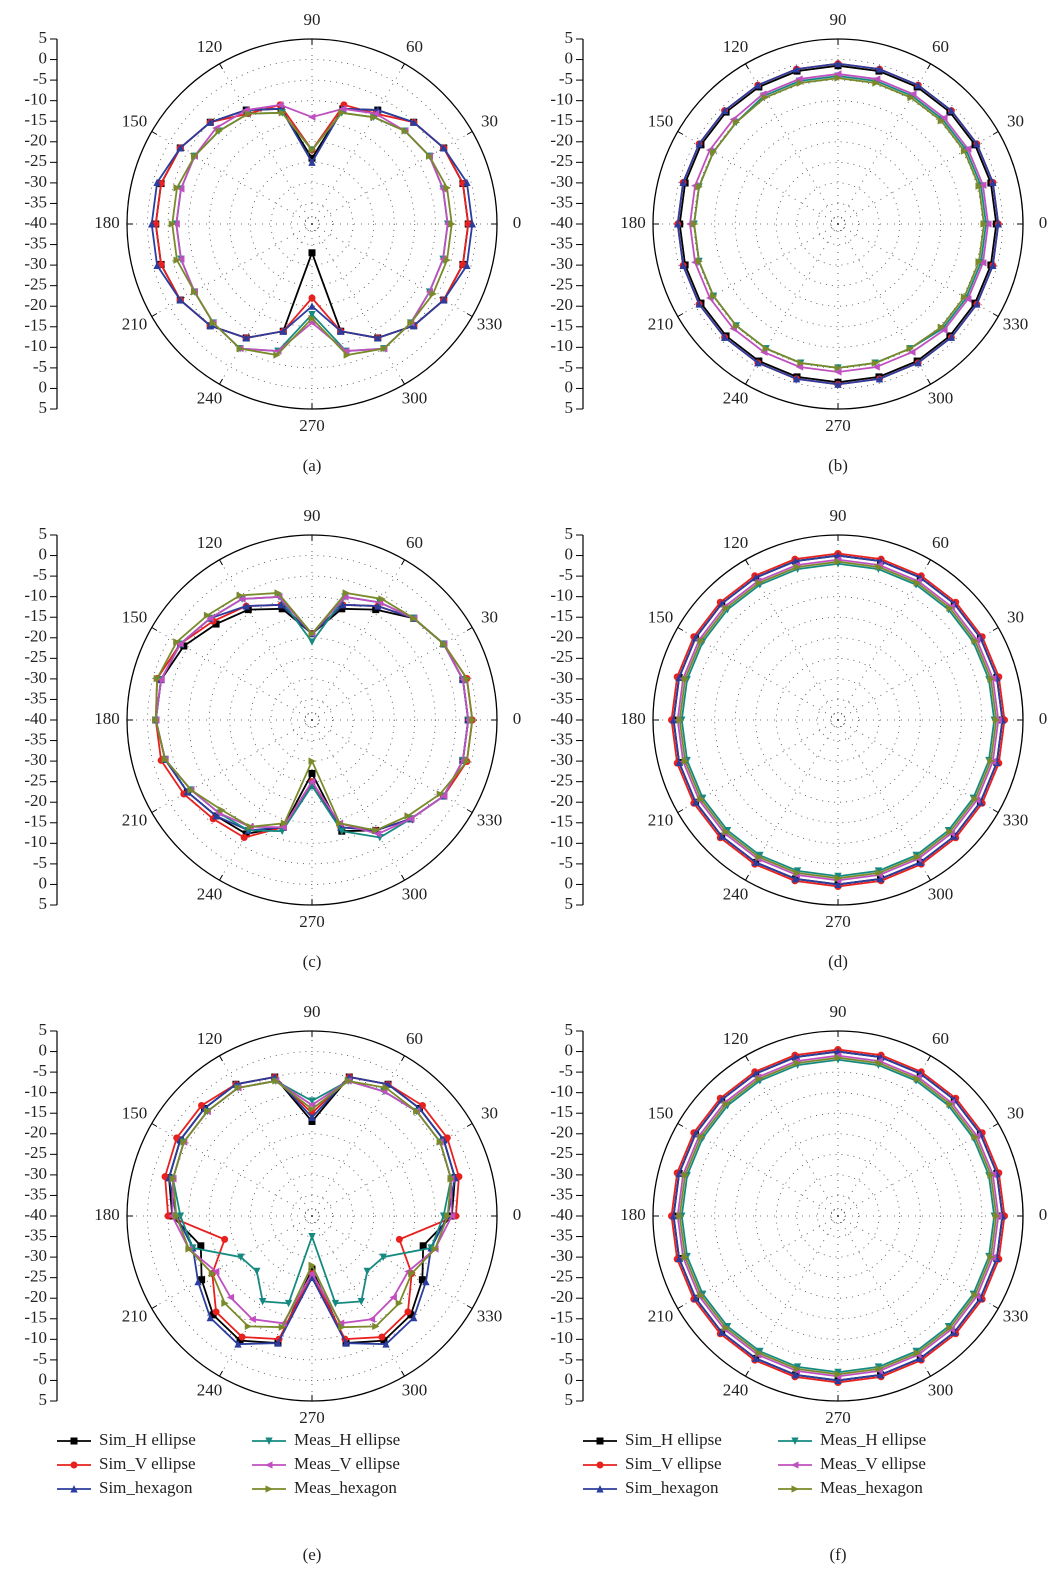  Describe the element at coordinates (566, 366) in the screenshot. I see `r-tick-label: -5` at that location.